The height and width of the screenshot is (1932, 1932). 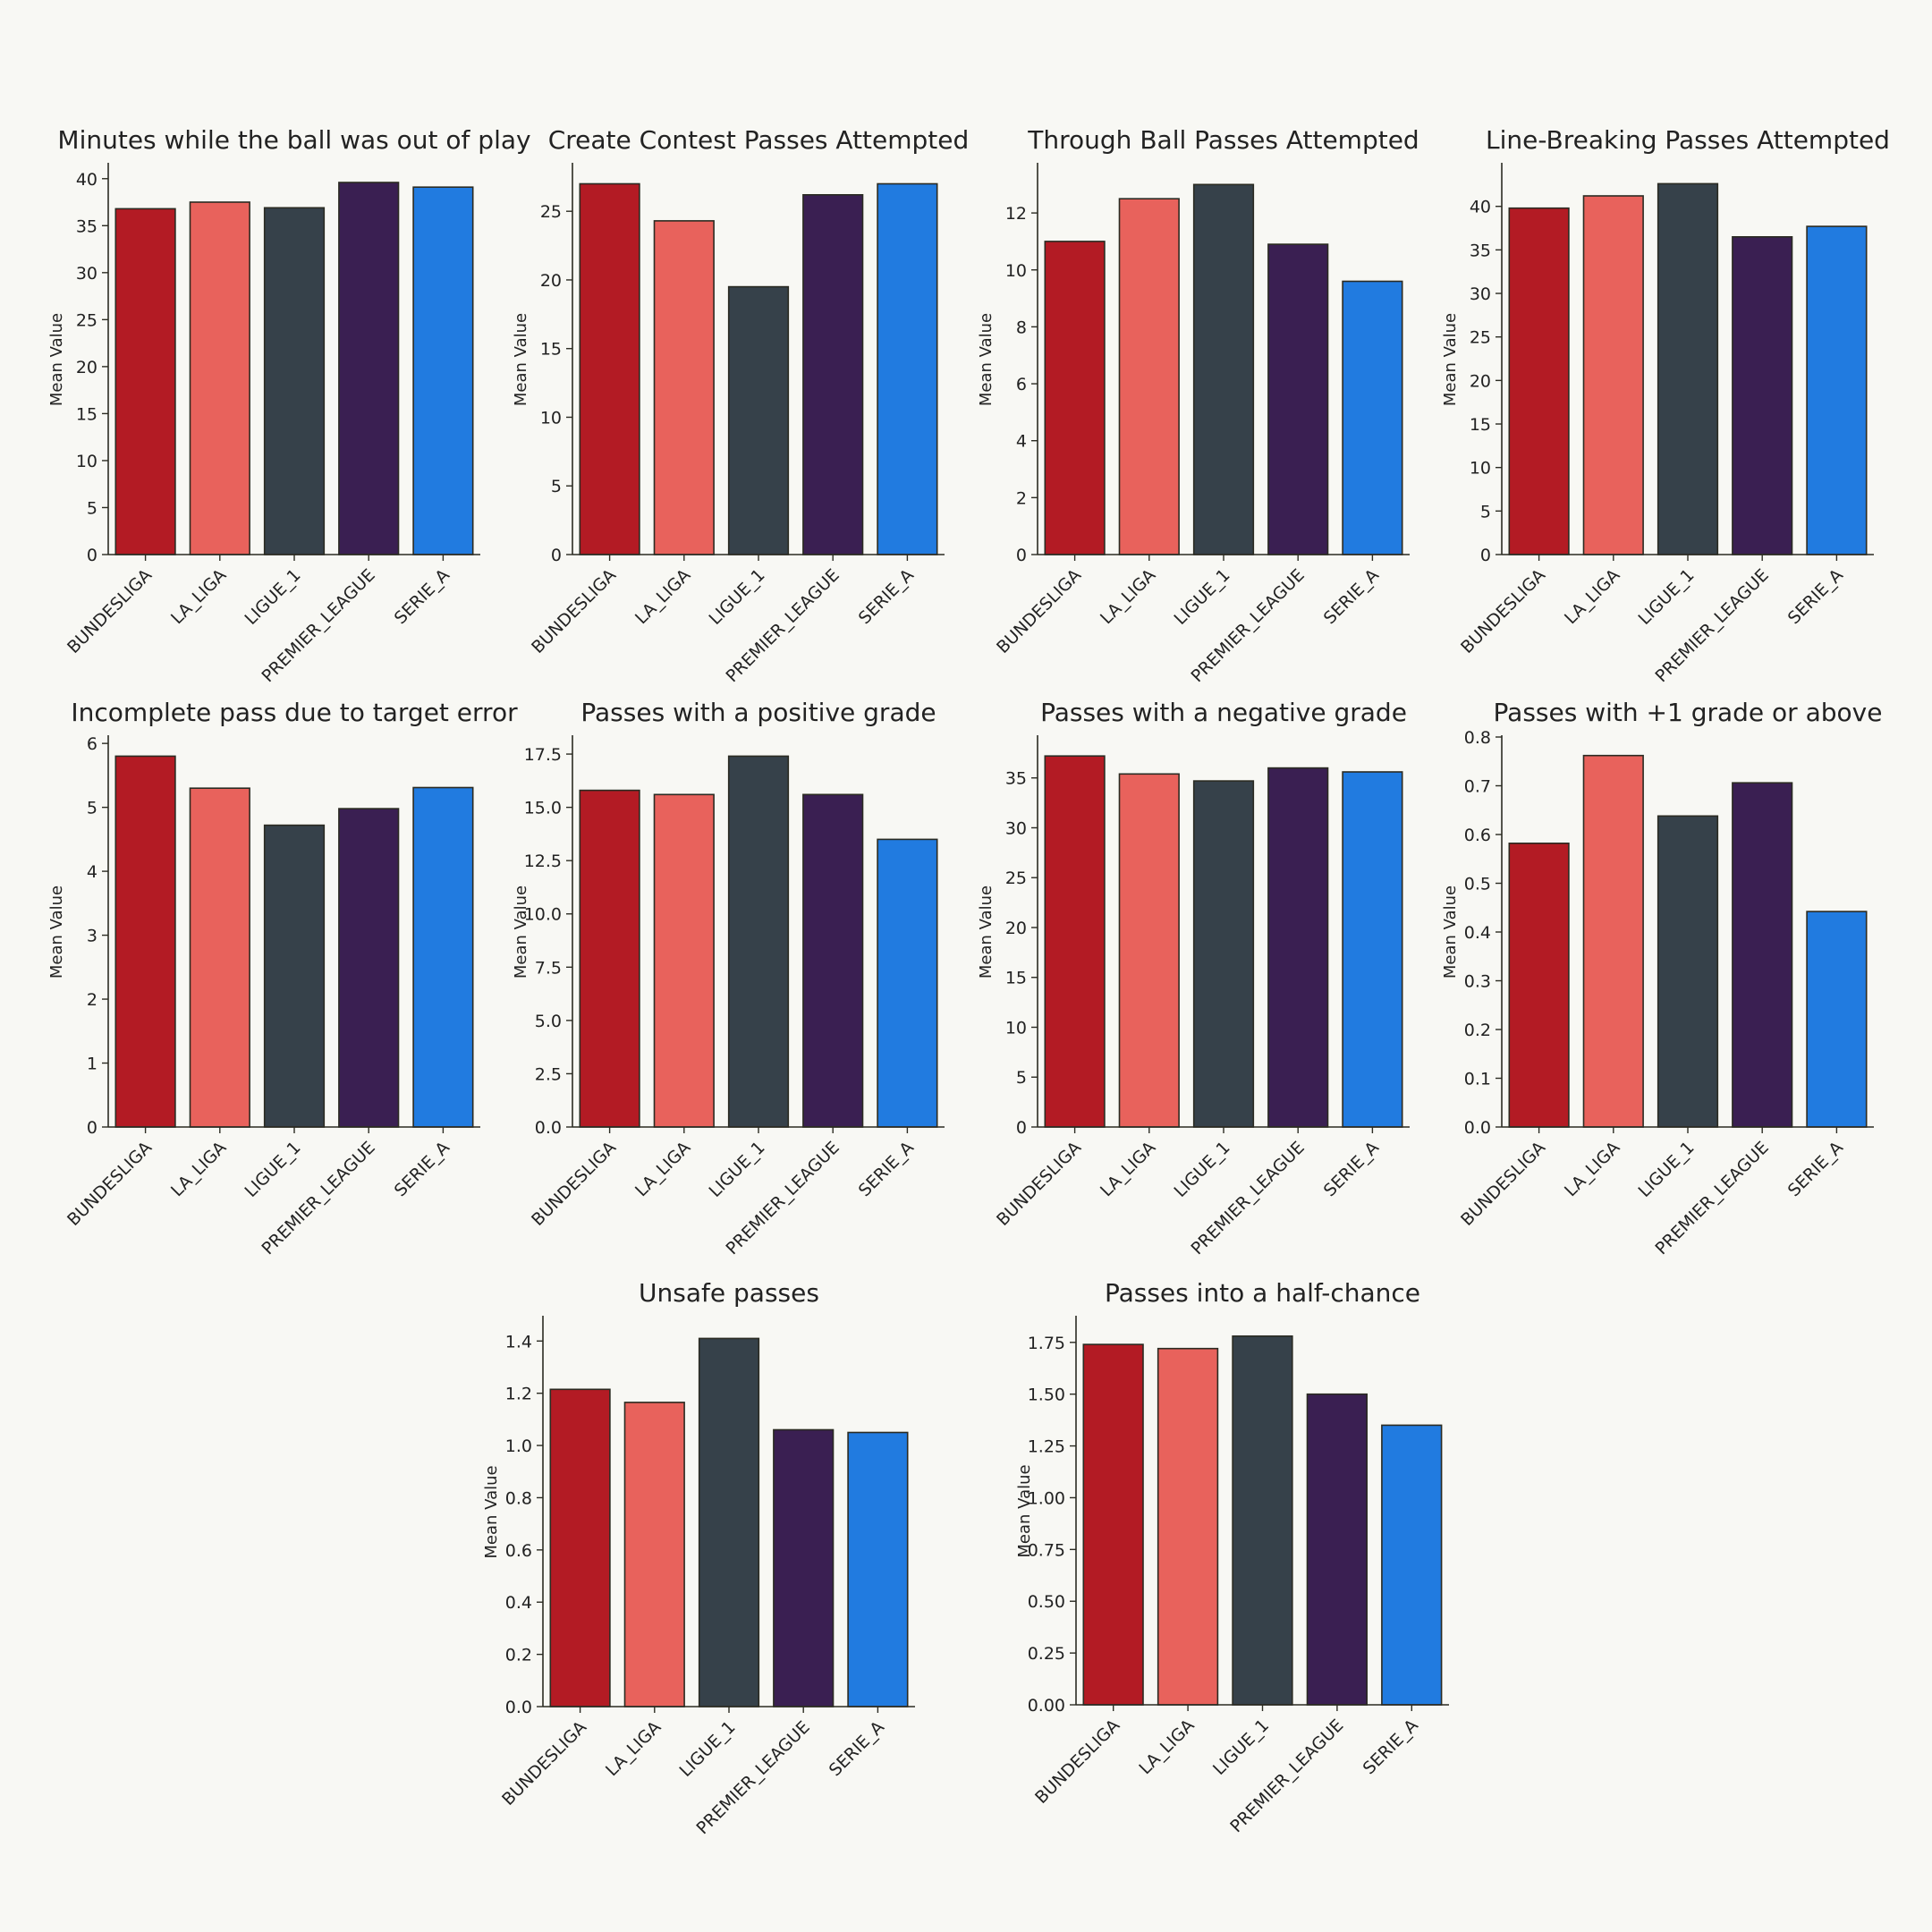 What do you see at coordinates (1477, 884) in the screenshot?
I see `y-tick-label: 0.5` at bounding box center [1477, 884].